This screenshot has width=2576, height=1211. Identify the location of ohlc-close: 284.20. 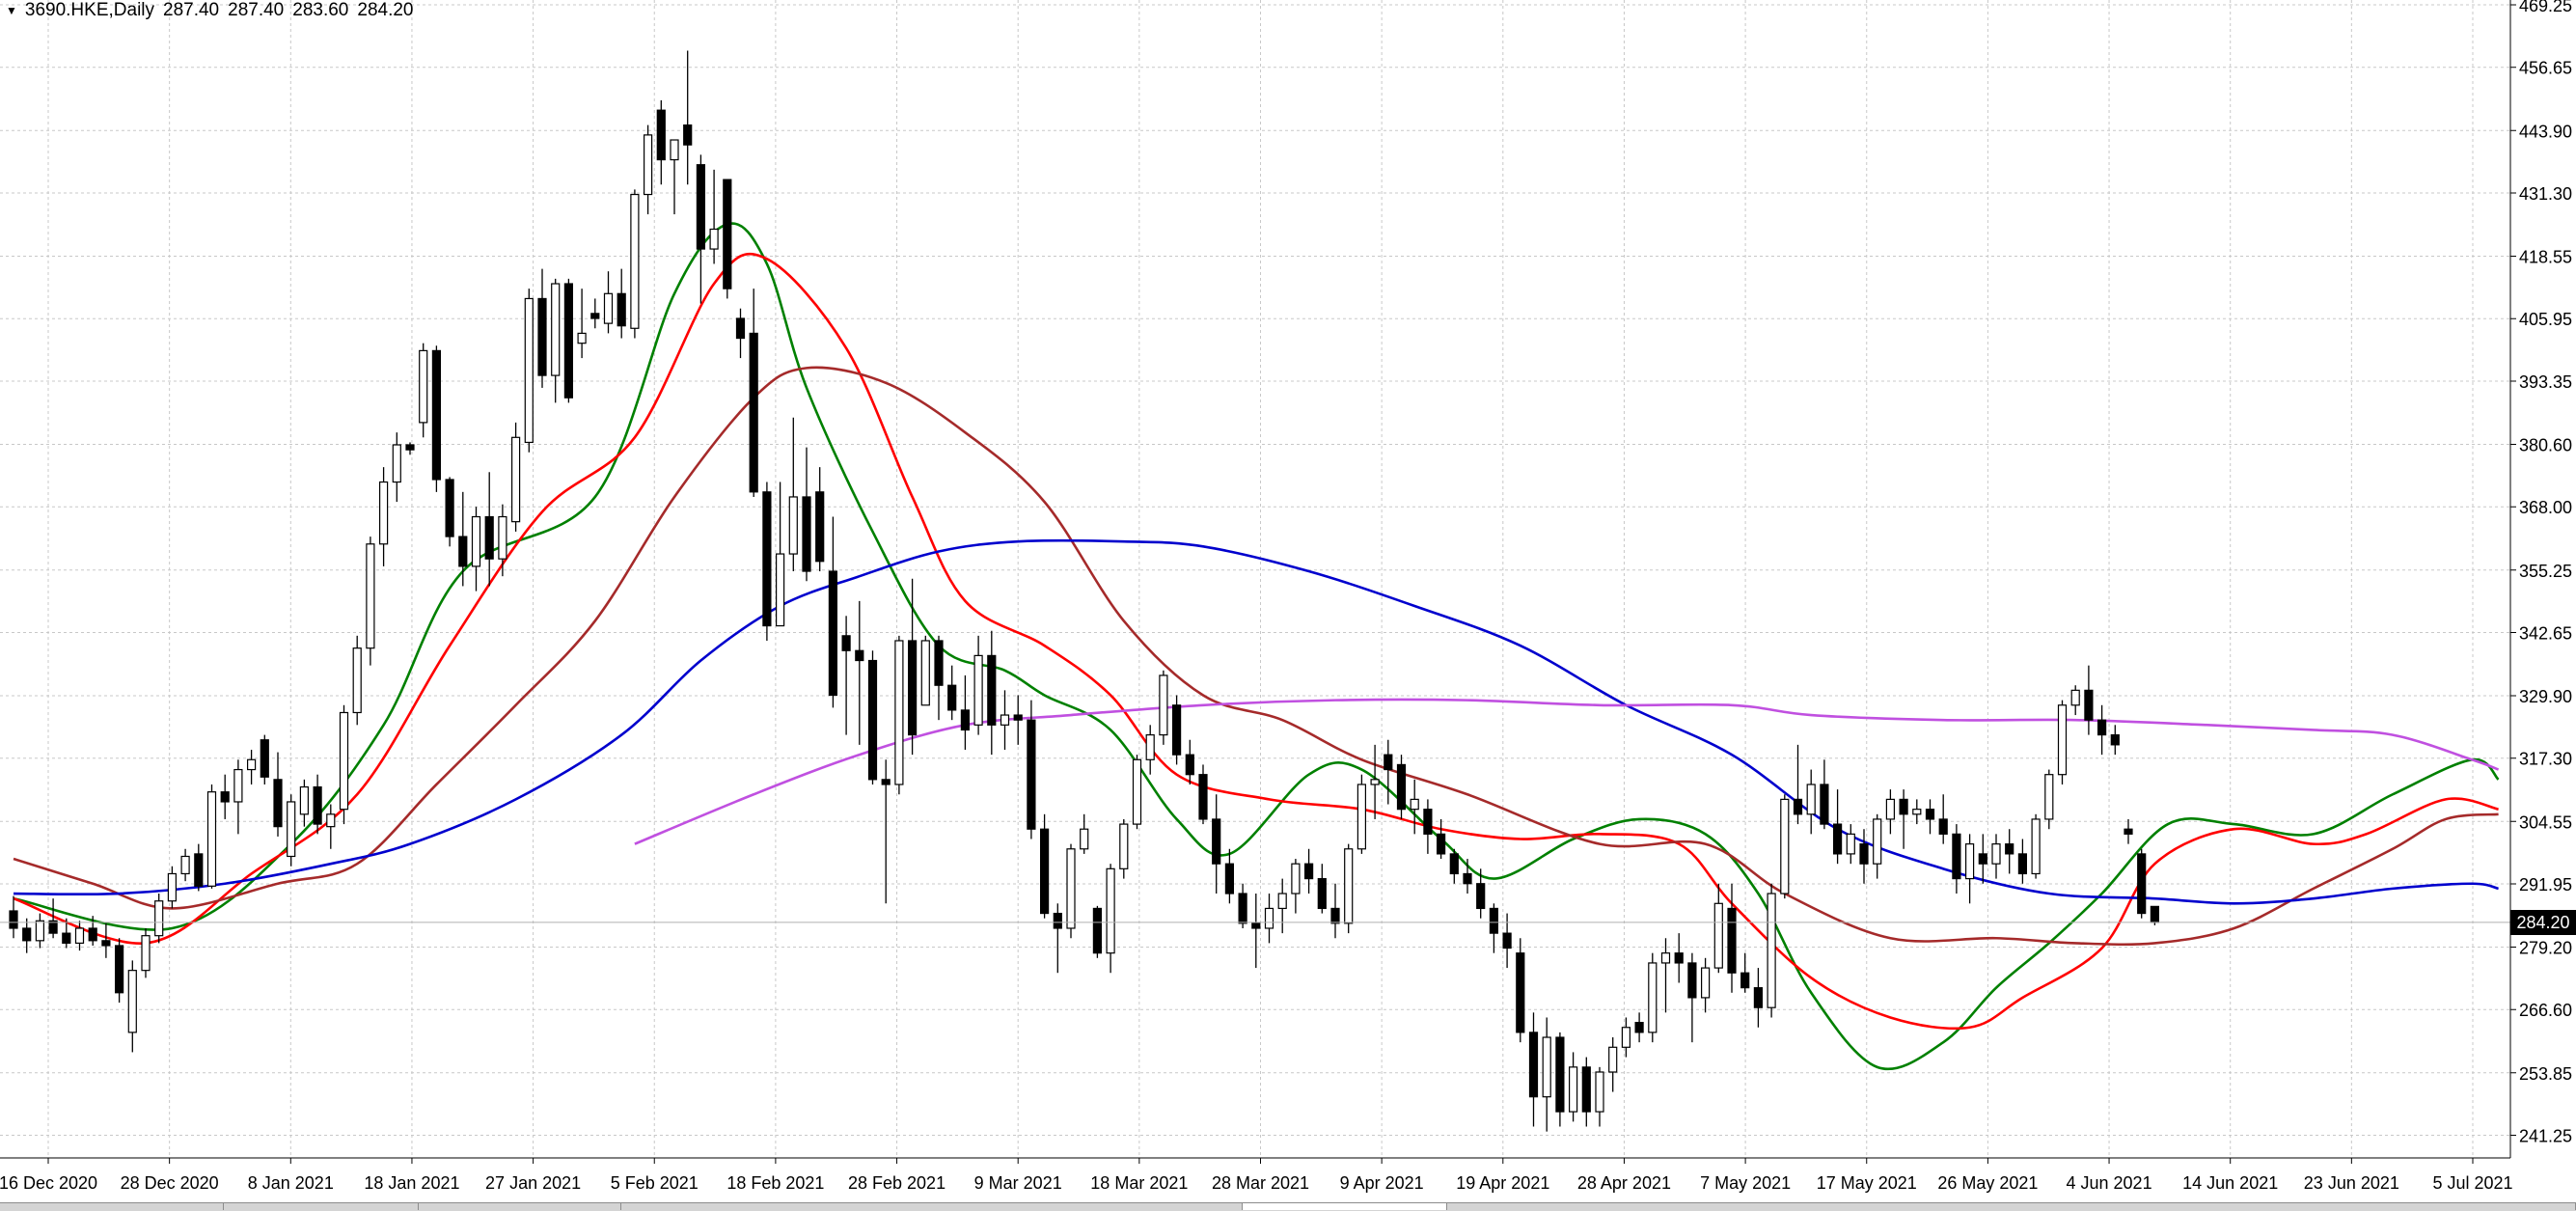
(385, 10).